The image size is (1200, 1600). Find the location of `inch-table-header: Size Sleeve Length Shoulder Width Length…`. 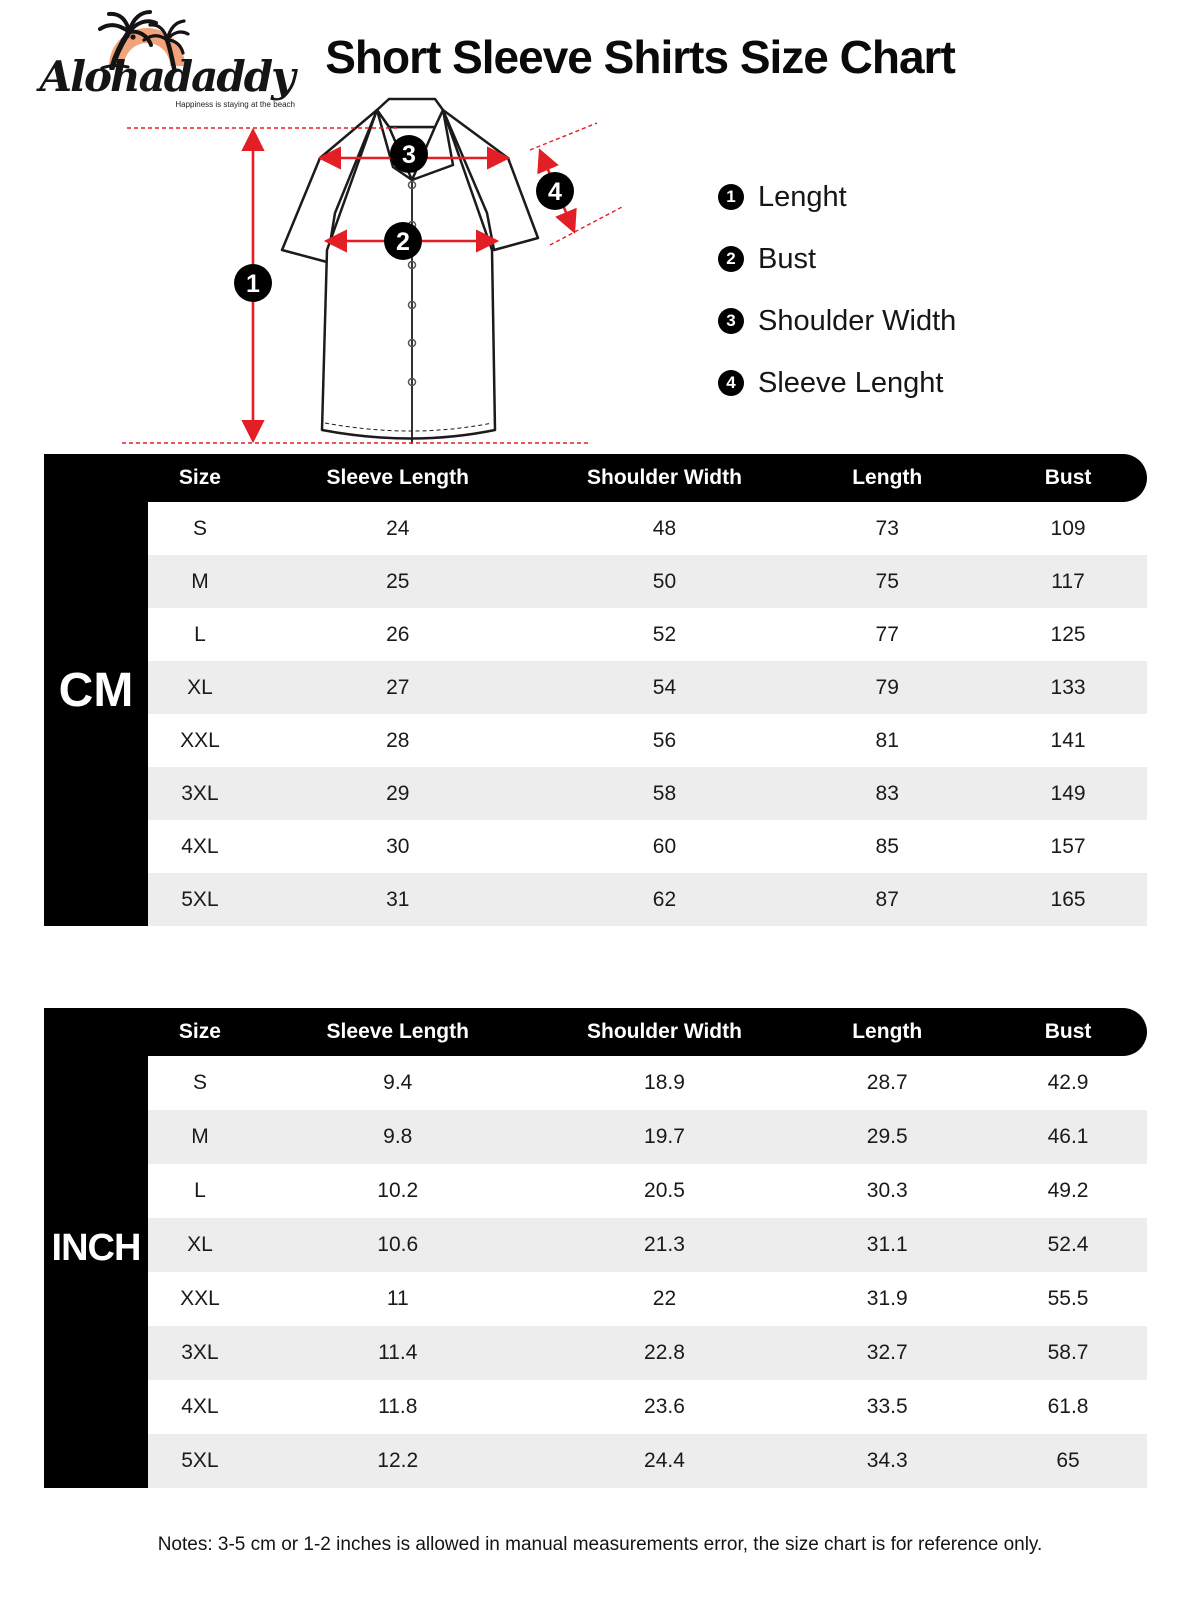

inch-table-header: Size Sleeve Length Shoulder Width Length… is located at coordinates (595, 1032).